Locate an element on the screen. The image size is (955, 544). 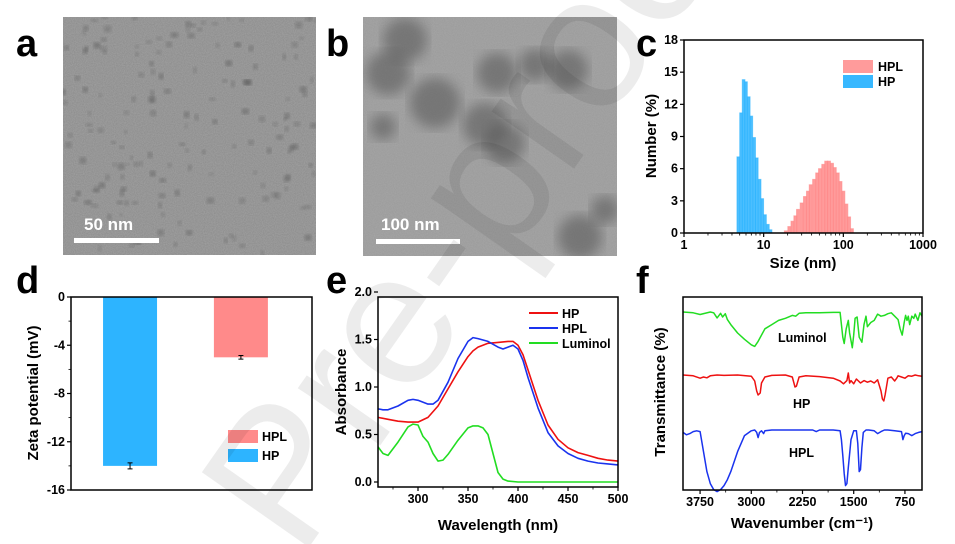
c-y-tick-label: 9 is located at coordinates (674, 137).